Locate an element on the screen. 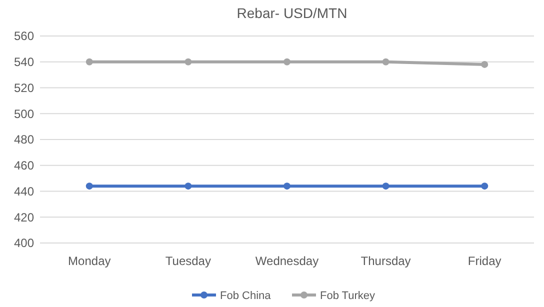 The width and height of the screenshot is (544, 307). y-tick-label: 460 is located at coordinates (24, 165).